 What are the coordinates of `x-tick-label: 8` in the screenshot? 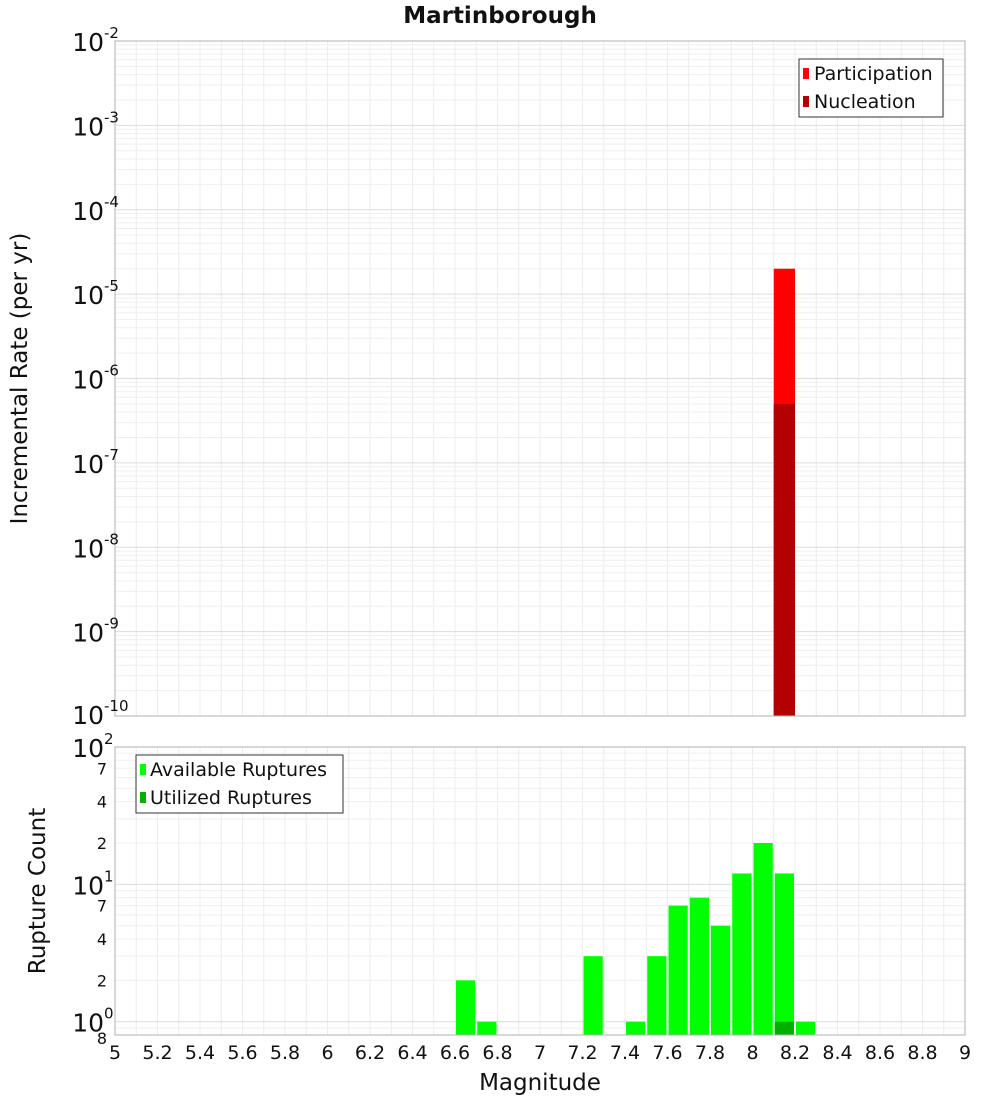 It's located at (752, 1053).